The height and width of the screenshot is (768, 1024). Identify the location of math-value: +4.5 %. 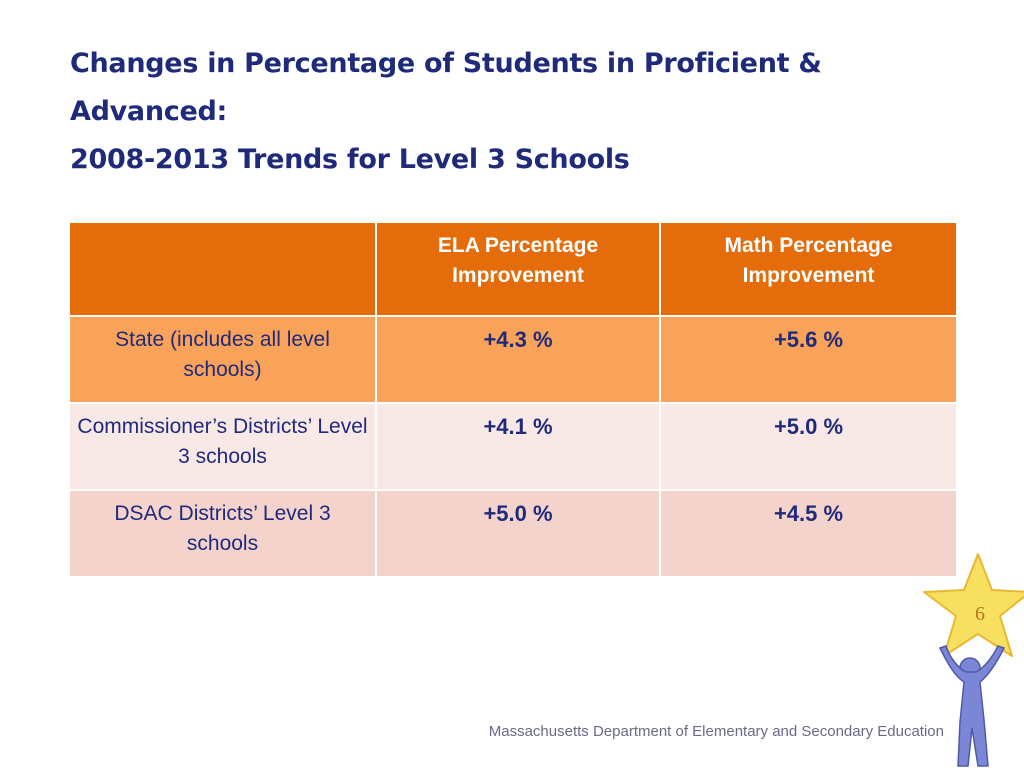
(808, 533).